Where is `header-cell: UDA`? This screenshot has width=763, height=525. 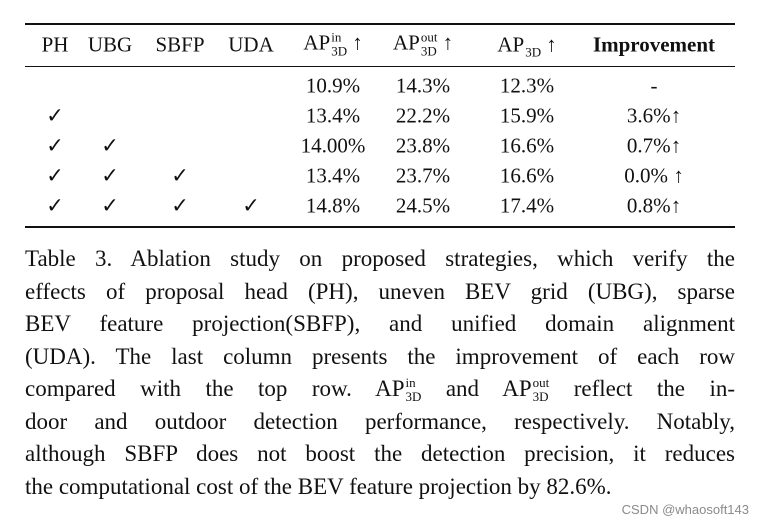 header-cell: UDA is located at coordinates (251, 45).